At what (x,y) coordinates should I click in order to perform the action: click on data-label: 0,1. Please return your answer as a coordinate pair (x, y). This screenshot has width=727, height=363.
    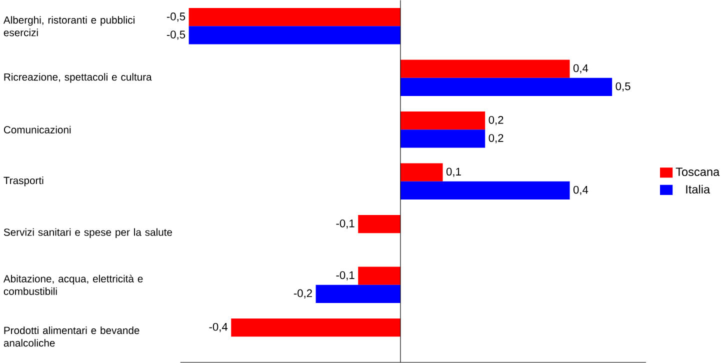
    Looking at the image, I should click on (453, 173).